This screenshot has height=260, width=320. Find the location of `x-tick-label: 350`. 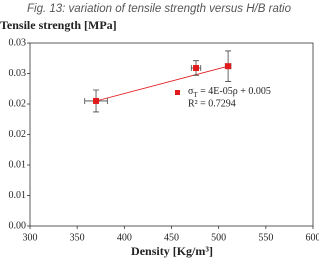

x-tick-label: 350 is located at coordinates (77, 237).